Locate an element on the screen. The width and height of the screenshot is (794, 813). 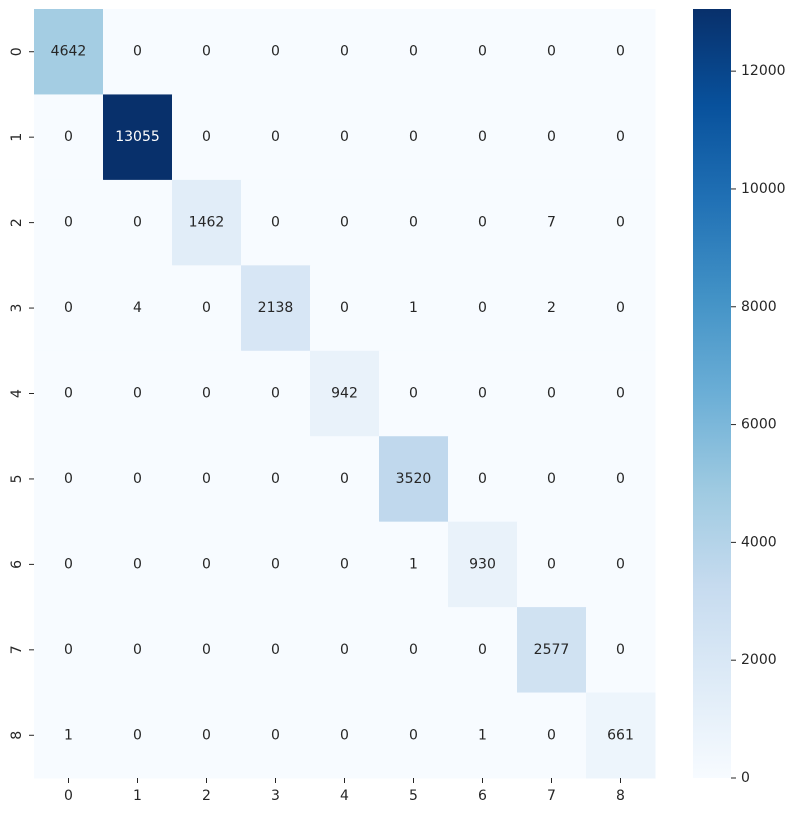
cell-value-r1-c1: 13055 is located at coordinates (137, 137).